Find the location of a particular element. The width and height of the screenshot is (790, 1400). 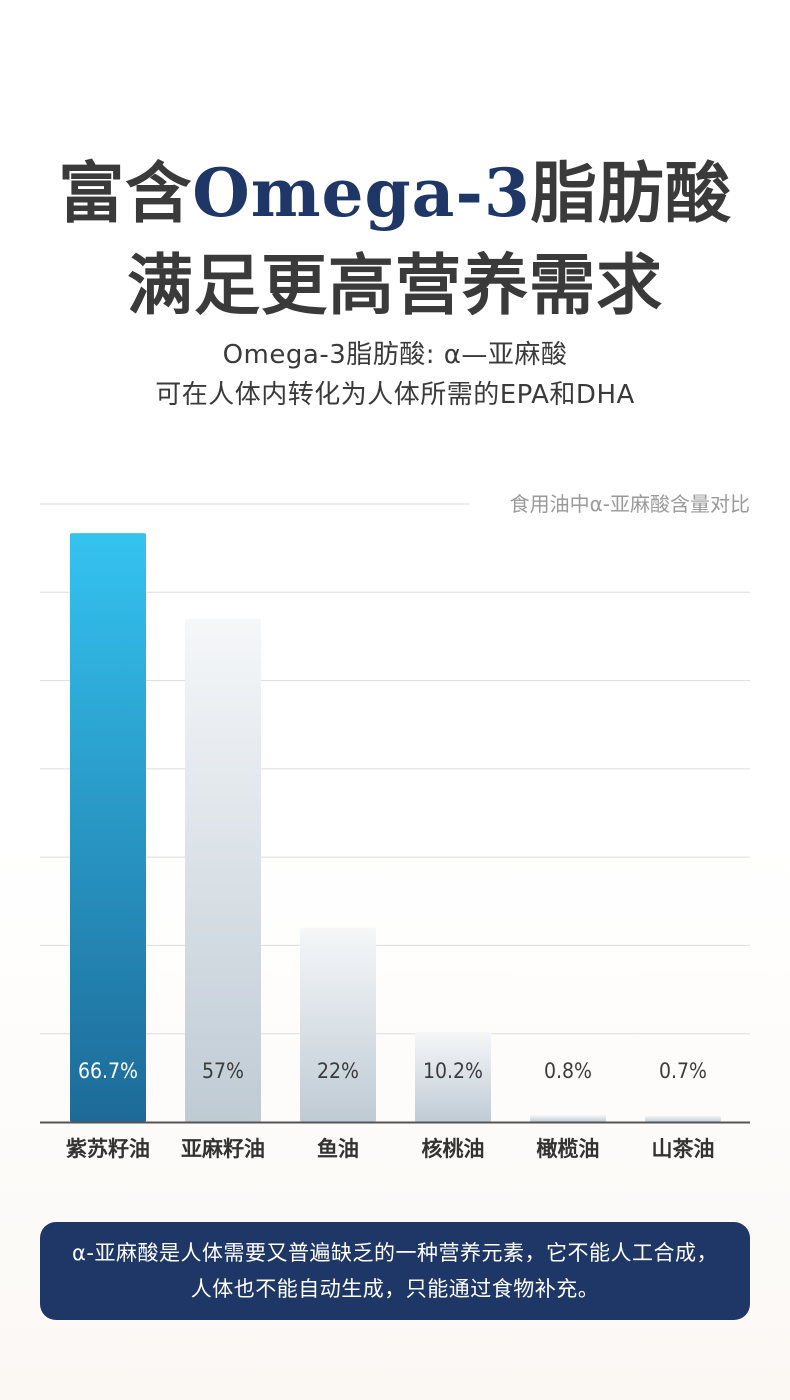

subtitle-line-2: 可在人体内转化为人体所需的EPA和DHA is located at coordinates (395, 395).